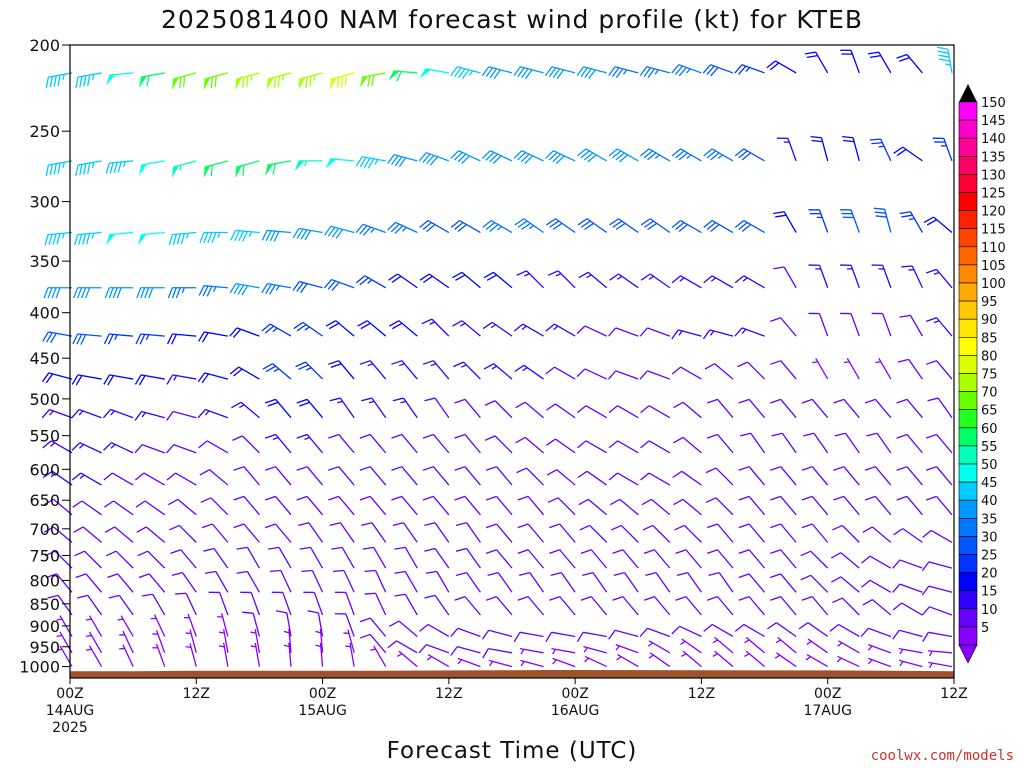 The height and width of the screenshot is (768, 1024). Describe the element at coordinates (989, 429) in the screenshot. I see `colorbar-label: 60` at that location.